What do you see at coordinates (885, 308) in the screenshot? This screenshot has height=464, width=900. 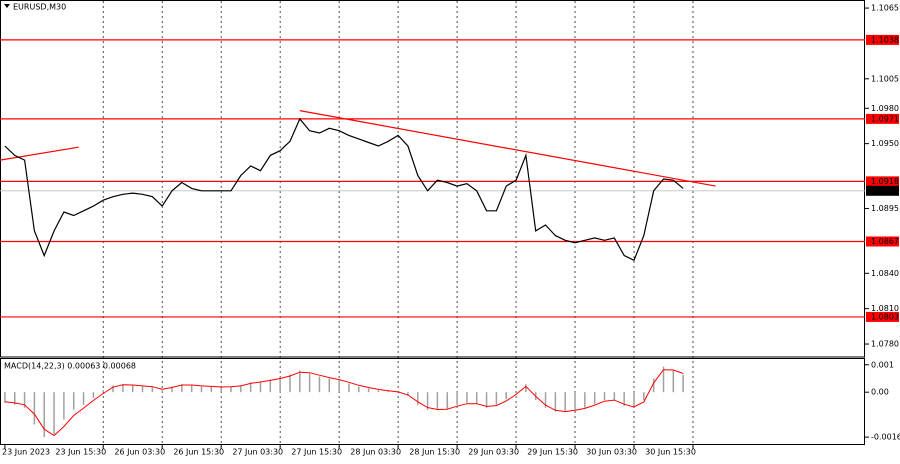 I see `y-tick-label: 1.0810` at bounding box center [885, 308].